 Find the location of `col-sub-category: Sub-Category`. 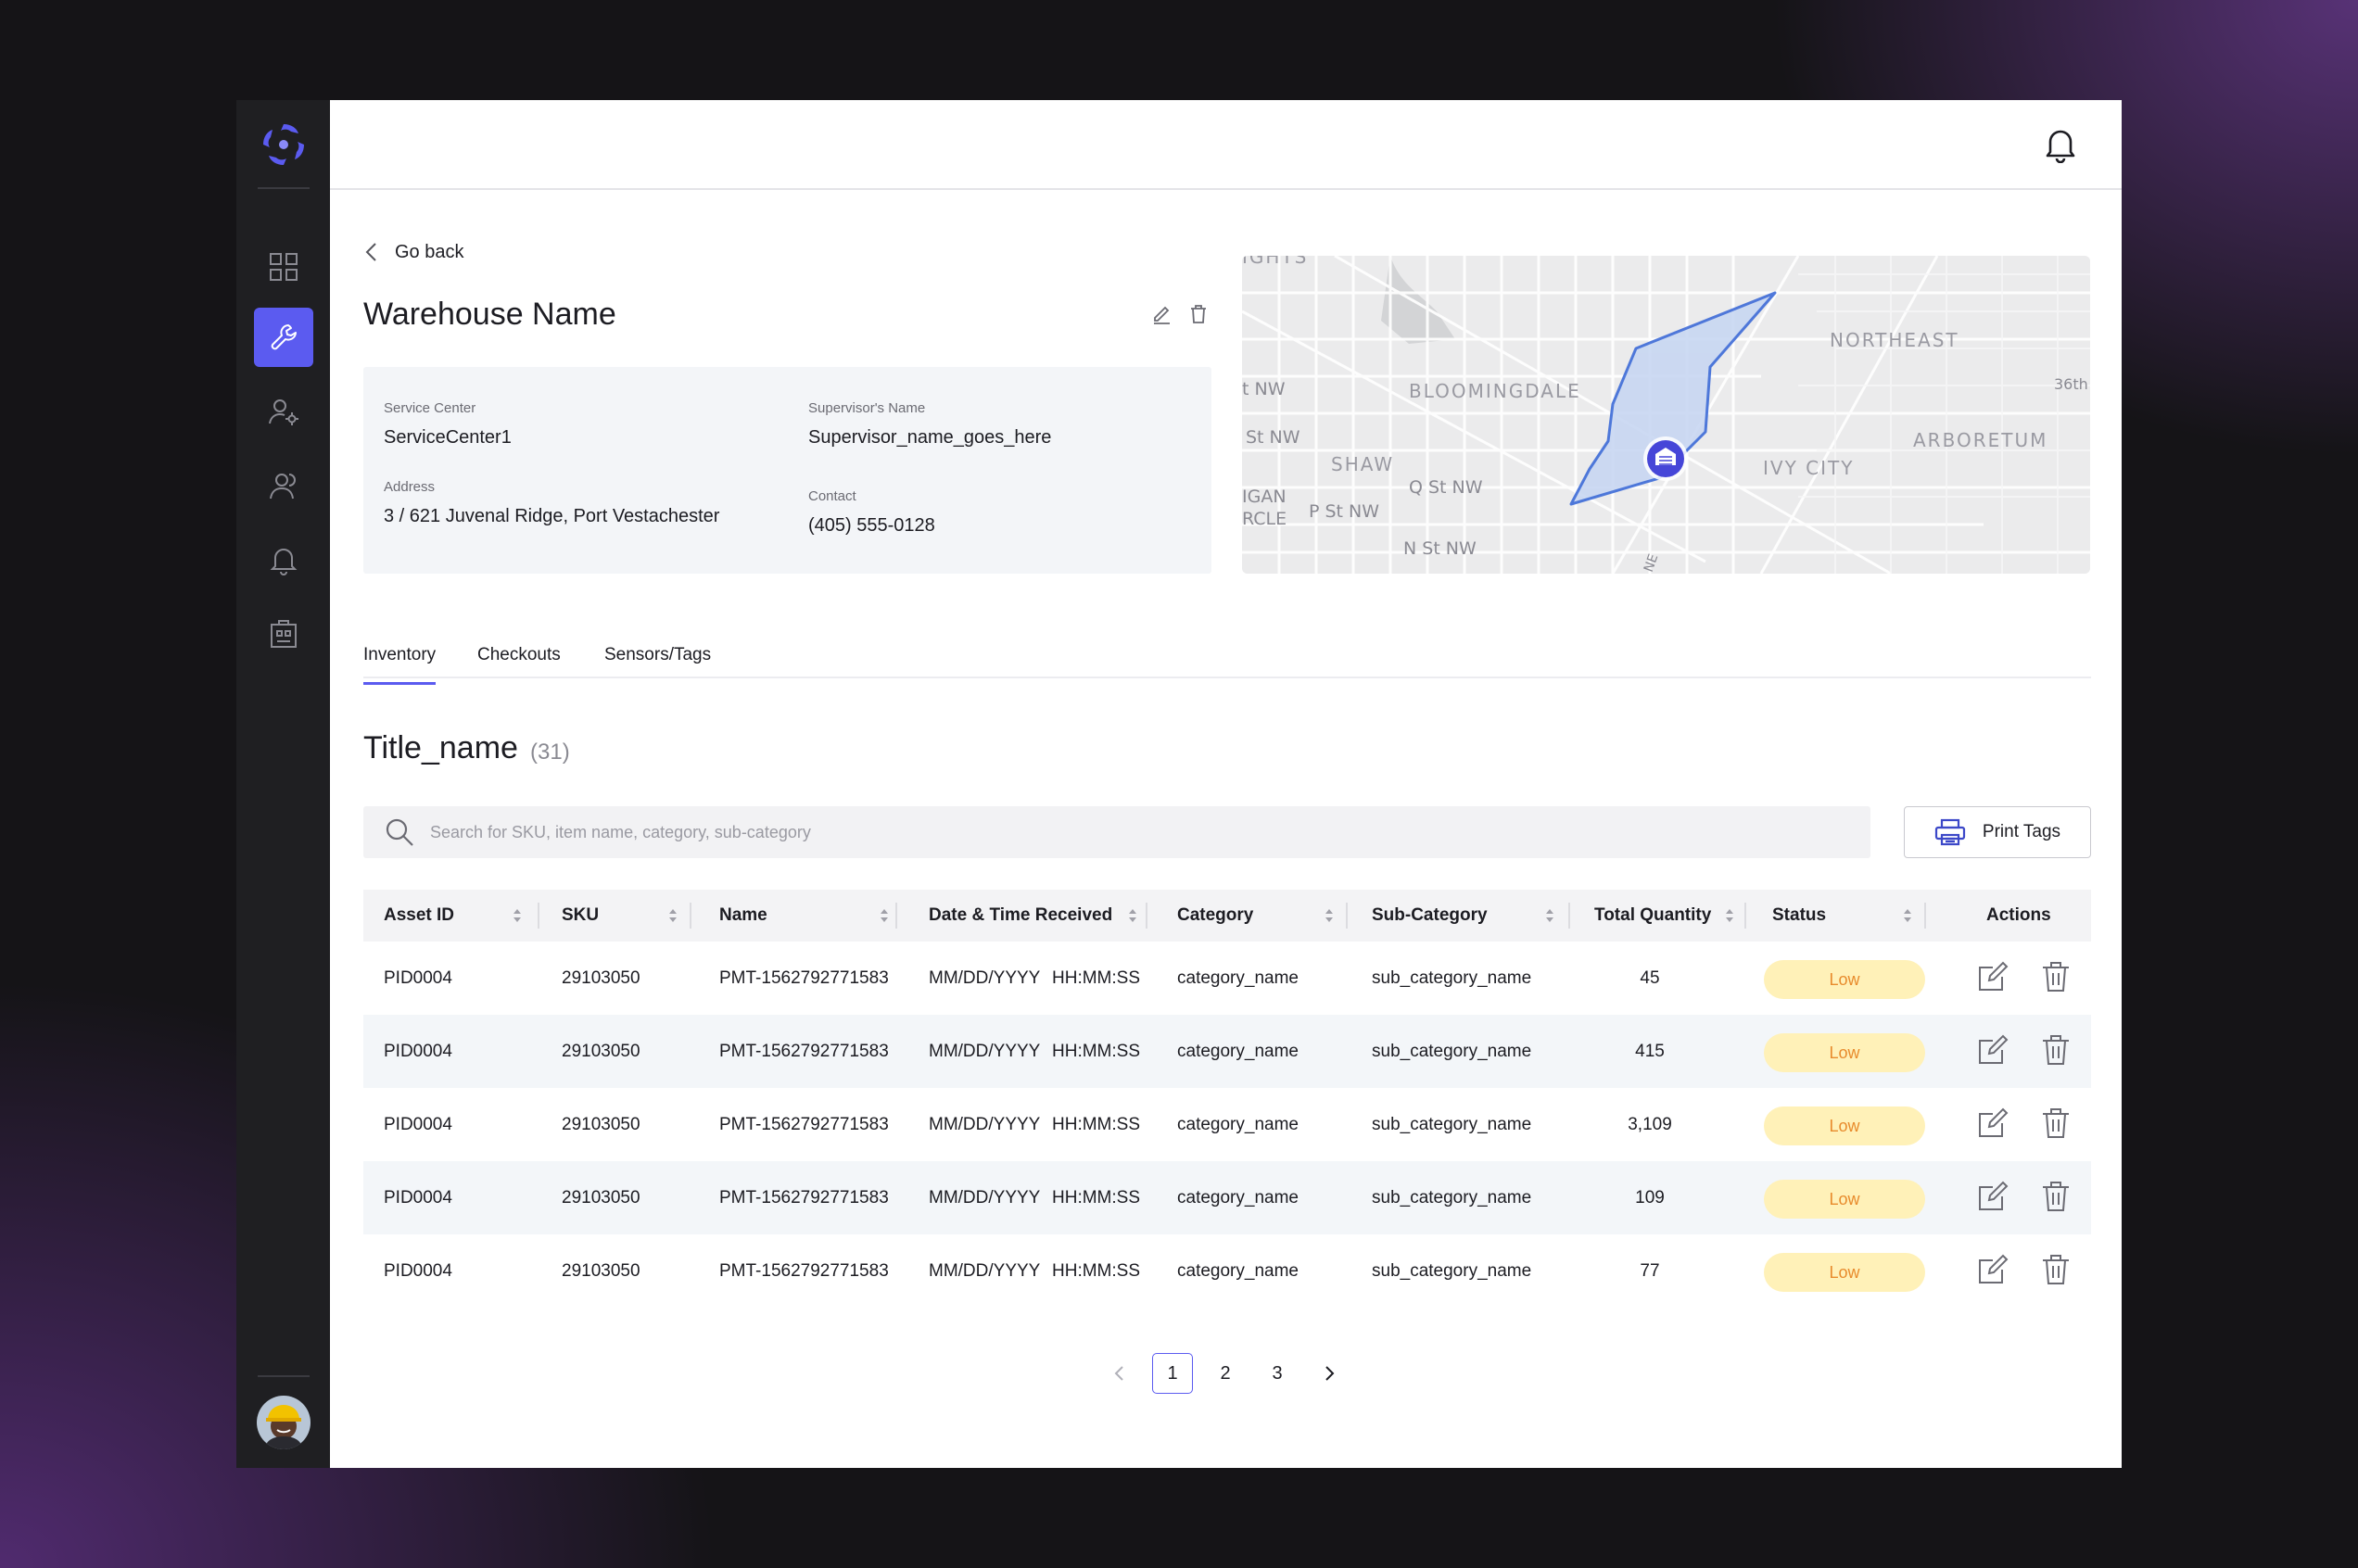

col-sub-category: Sub-Category is located at coordinates (1430, 915).